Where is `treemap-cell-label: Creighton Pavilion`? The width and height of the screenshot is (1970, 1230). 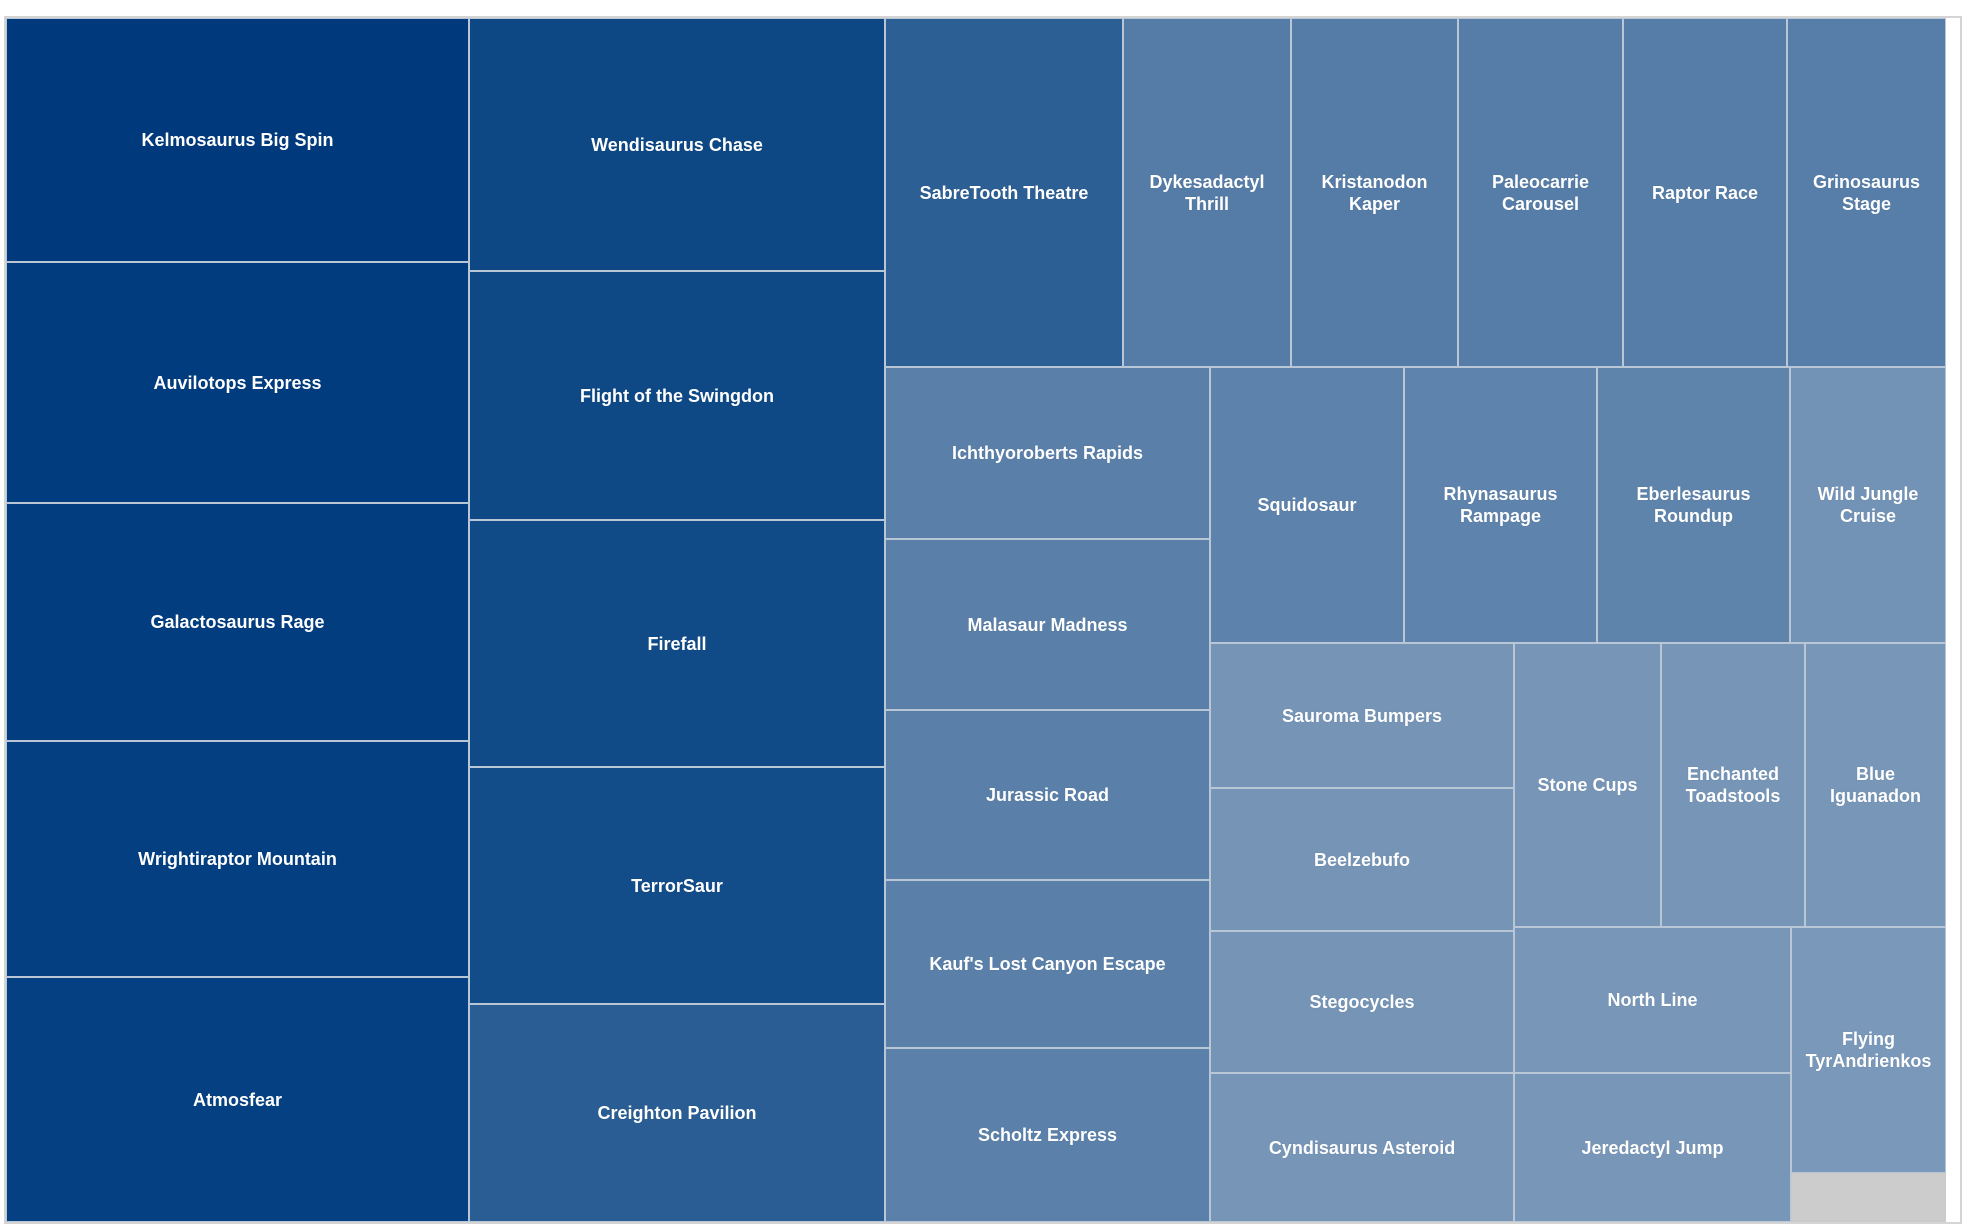 treemap-cell-label: Creighton Pavilion is located at coordinates (677, 1113).